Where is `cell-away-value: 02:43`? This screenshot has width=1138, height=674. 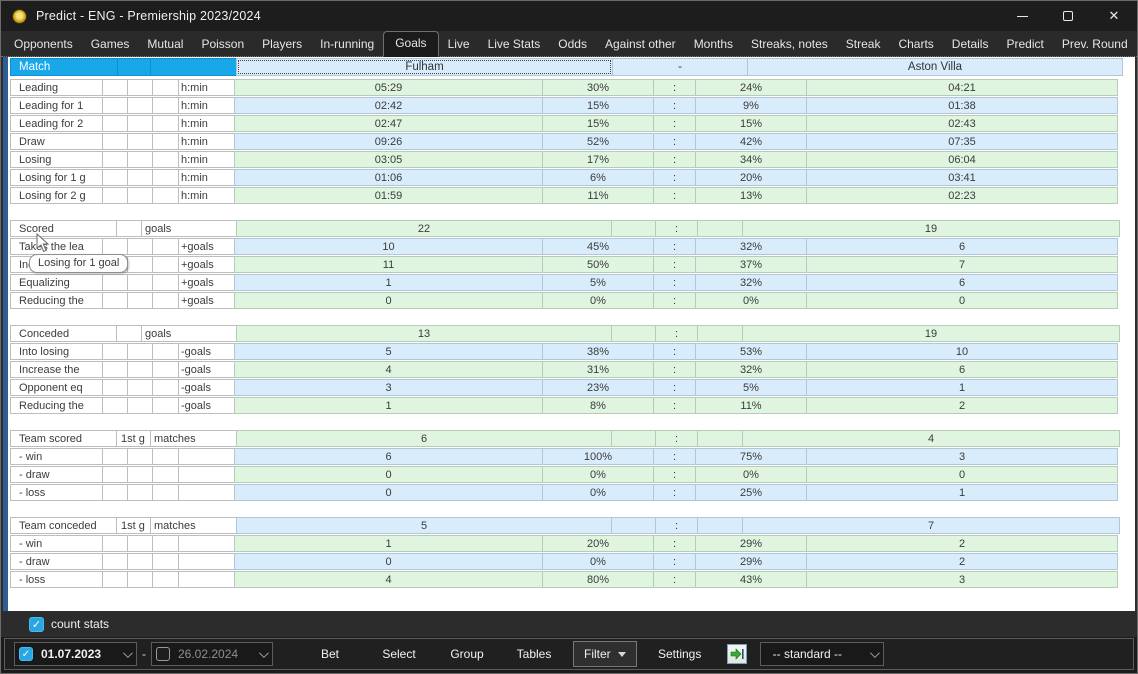
cell-away-value: 02:43 is located at coordinates (962, 123).